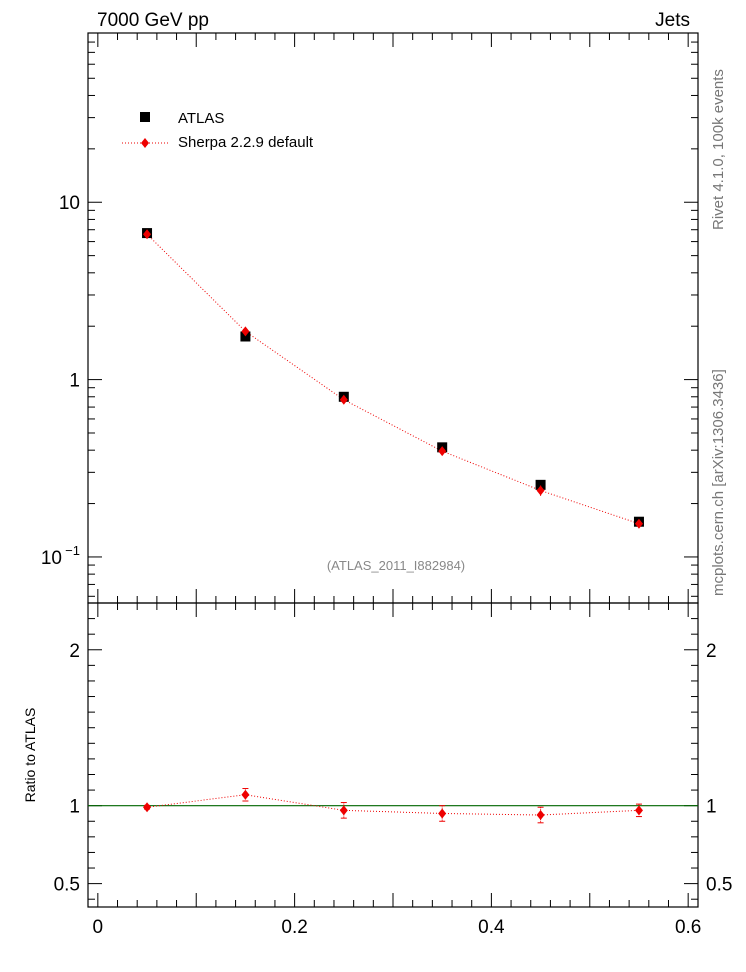 Image resolution: width=746 pixels, height=972 pixels. I want to click on ratio-x-tick-label: 0.4, so click(491, 927).